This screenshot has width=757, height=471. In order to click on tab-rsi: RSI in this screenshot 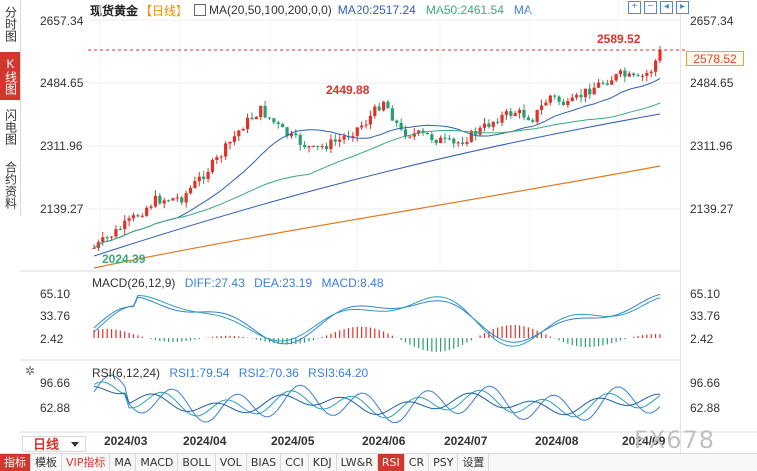, I will do `click(391, 462)`.